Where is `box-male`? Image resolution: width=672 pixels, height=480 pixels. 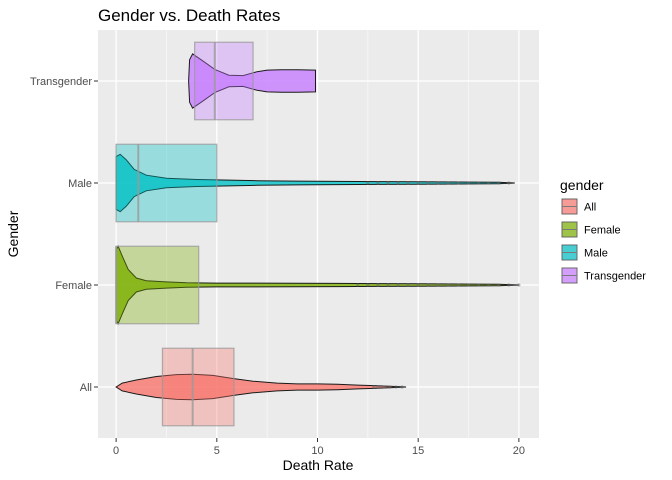
box-male is located at coordinates (166, 183).